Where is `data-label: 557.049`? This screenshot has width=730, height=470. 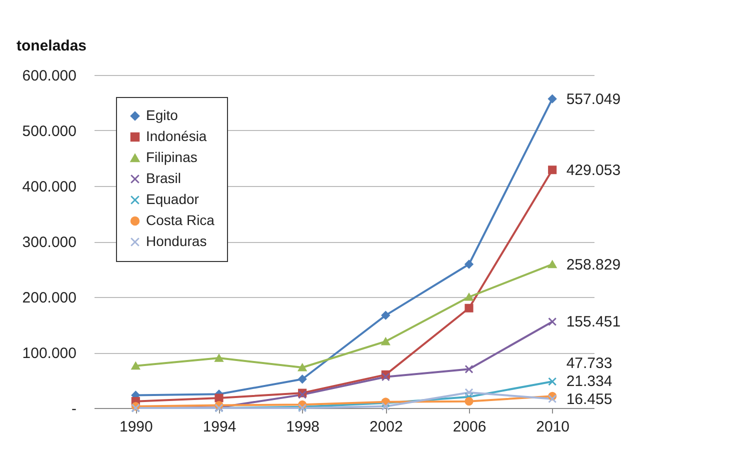
data-label: 557.049 is located at coordinates (593, 99).